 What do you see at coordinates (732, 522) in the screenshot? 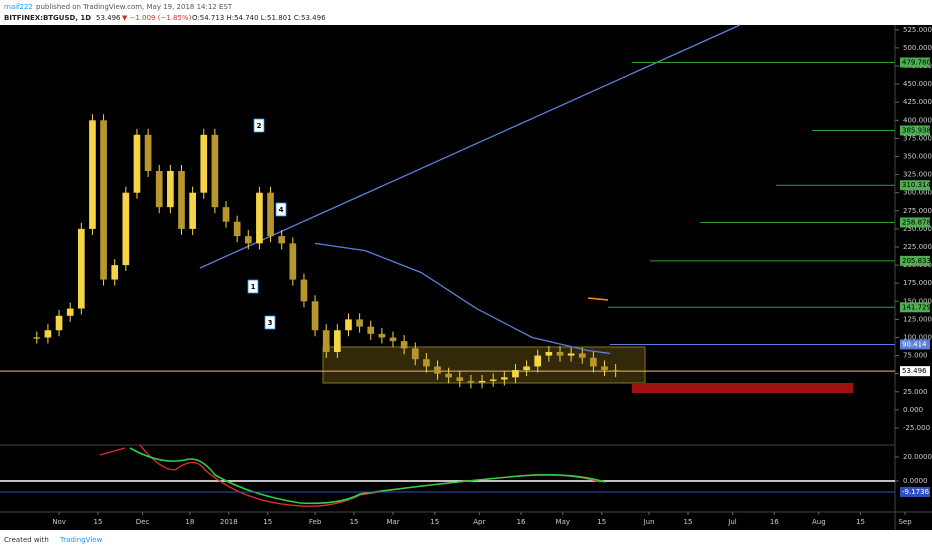
I see `x-tick-label: Jul` at bounding box center [732, 522].